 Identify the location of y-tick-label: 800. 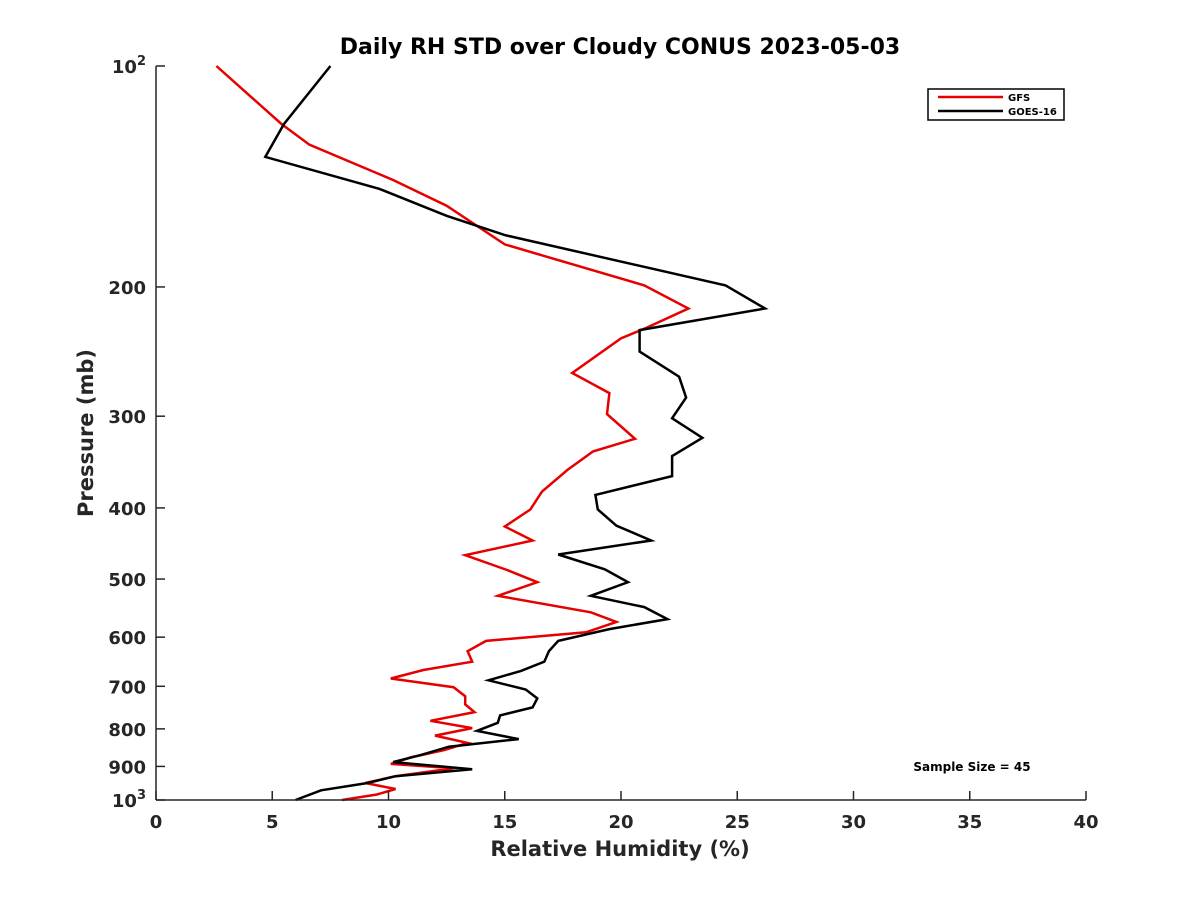
(127, 730).